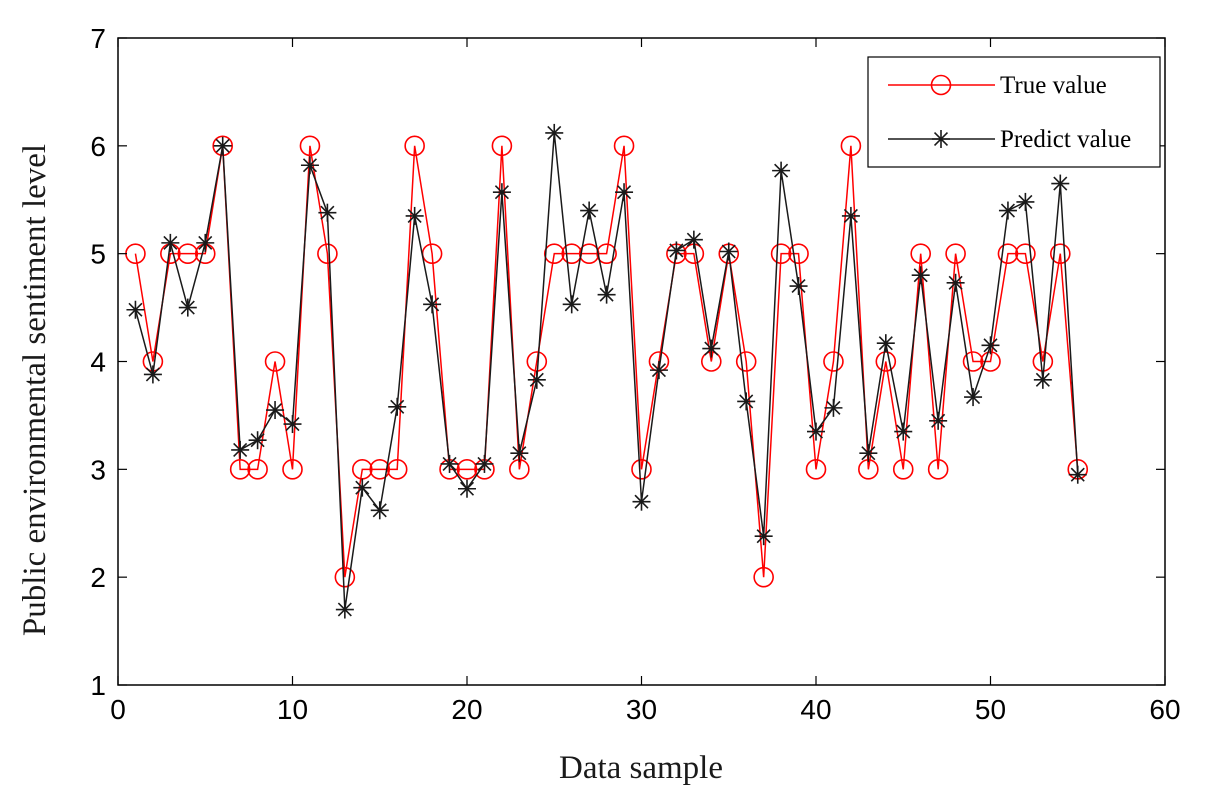  What do you see at coordinates (98, 362) in the screenshot?
I see `y-tick-label: 4` at bounding box center [98, 362].